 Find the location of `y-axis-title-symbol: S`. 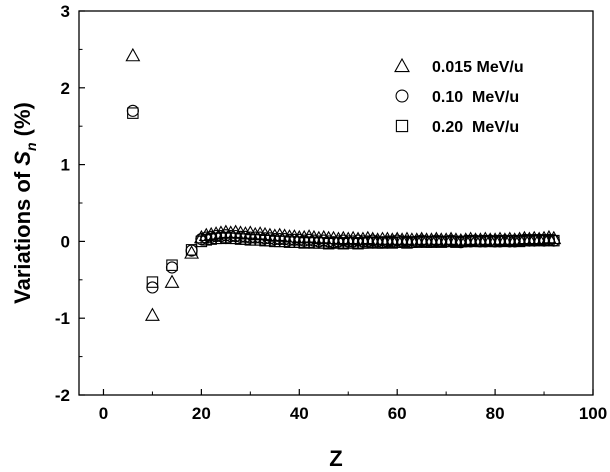

y-axis-title-symbol: S is located at coordinates (22, 158).